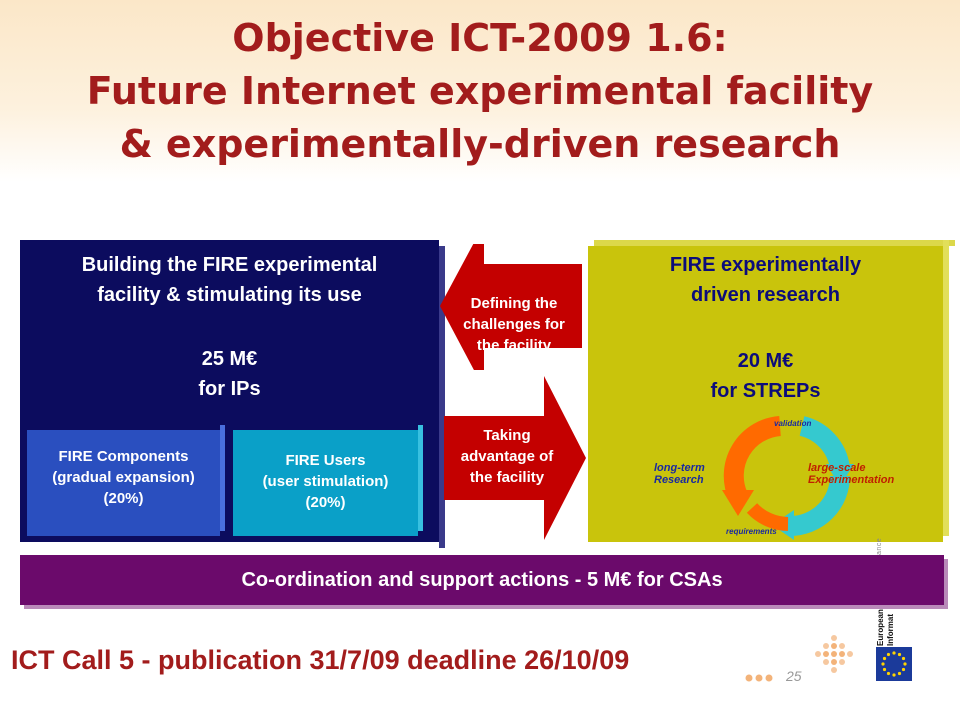 The width and height of the screenshot is (960, 720). I want to click on cycle-right-line-2: Experimentation, so click(851, 480).